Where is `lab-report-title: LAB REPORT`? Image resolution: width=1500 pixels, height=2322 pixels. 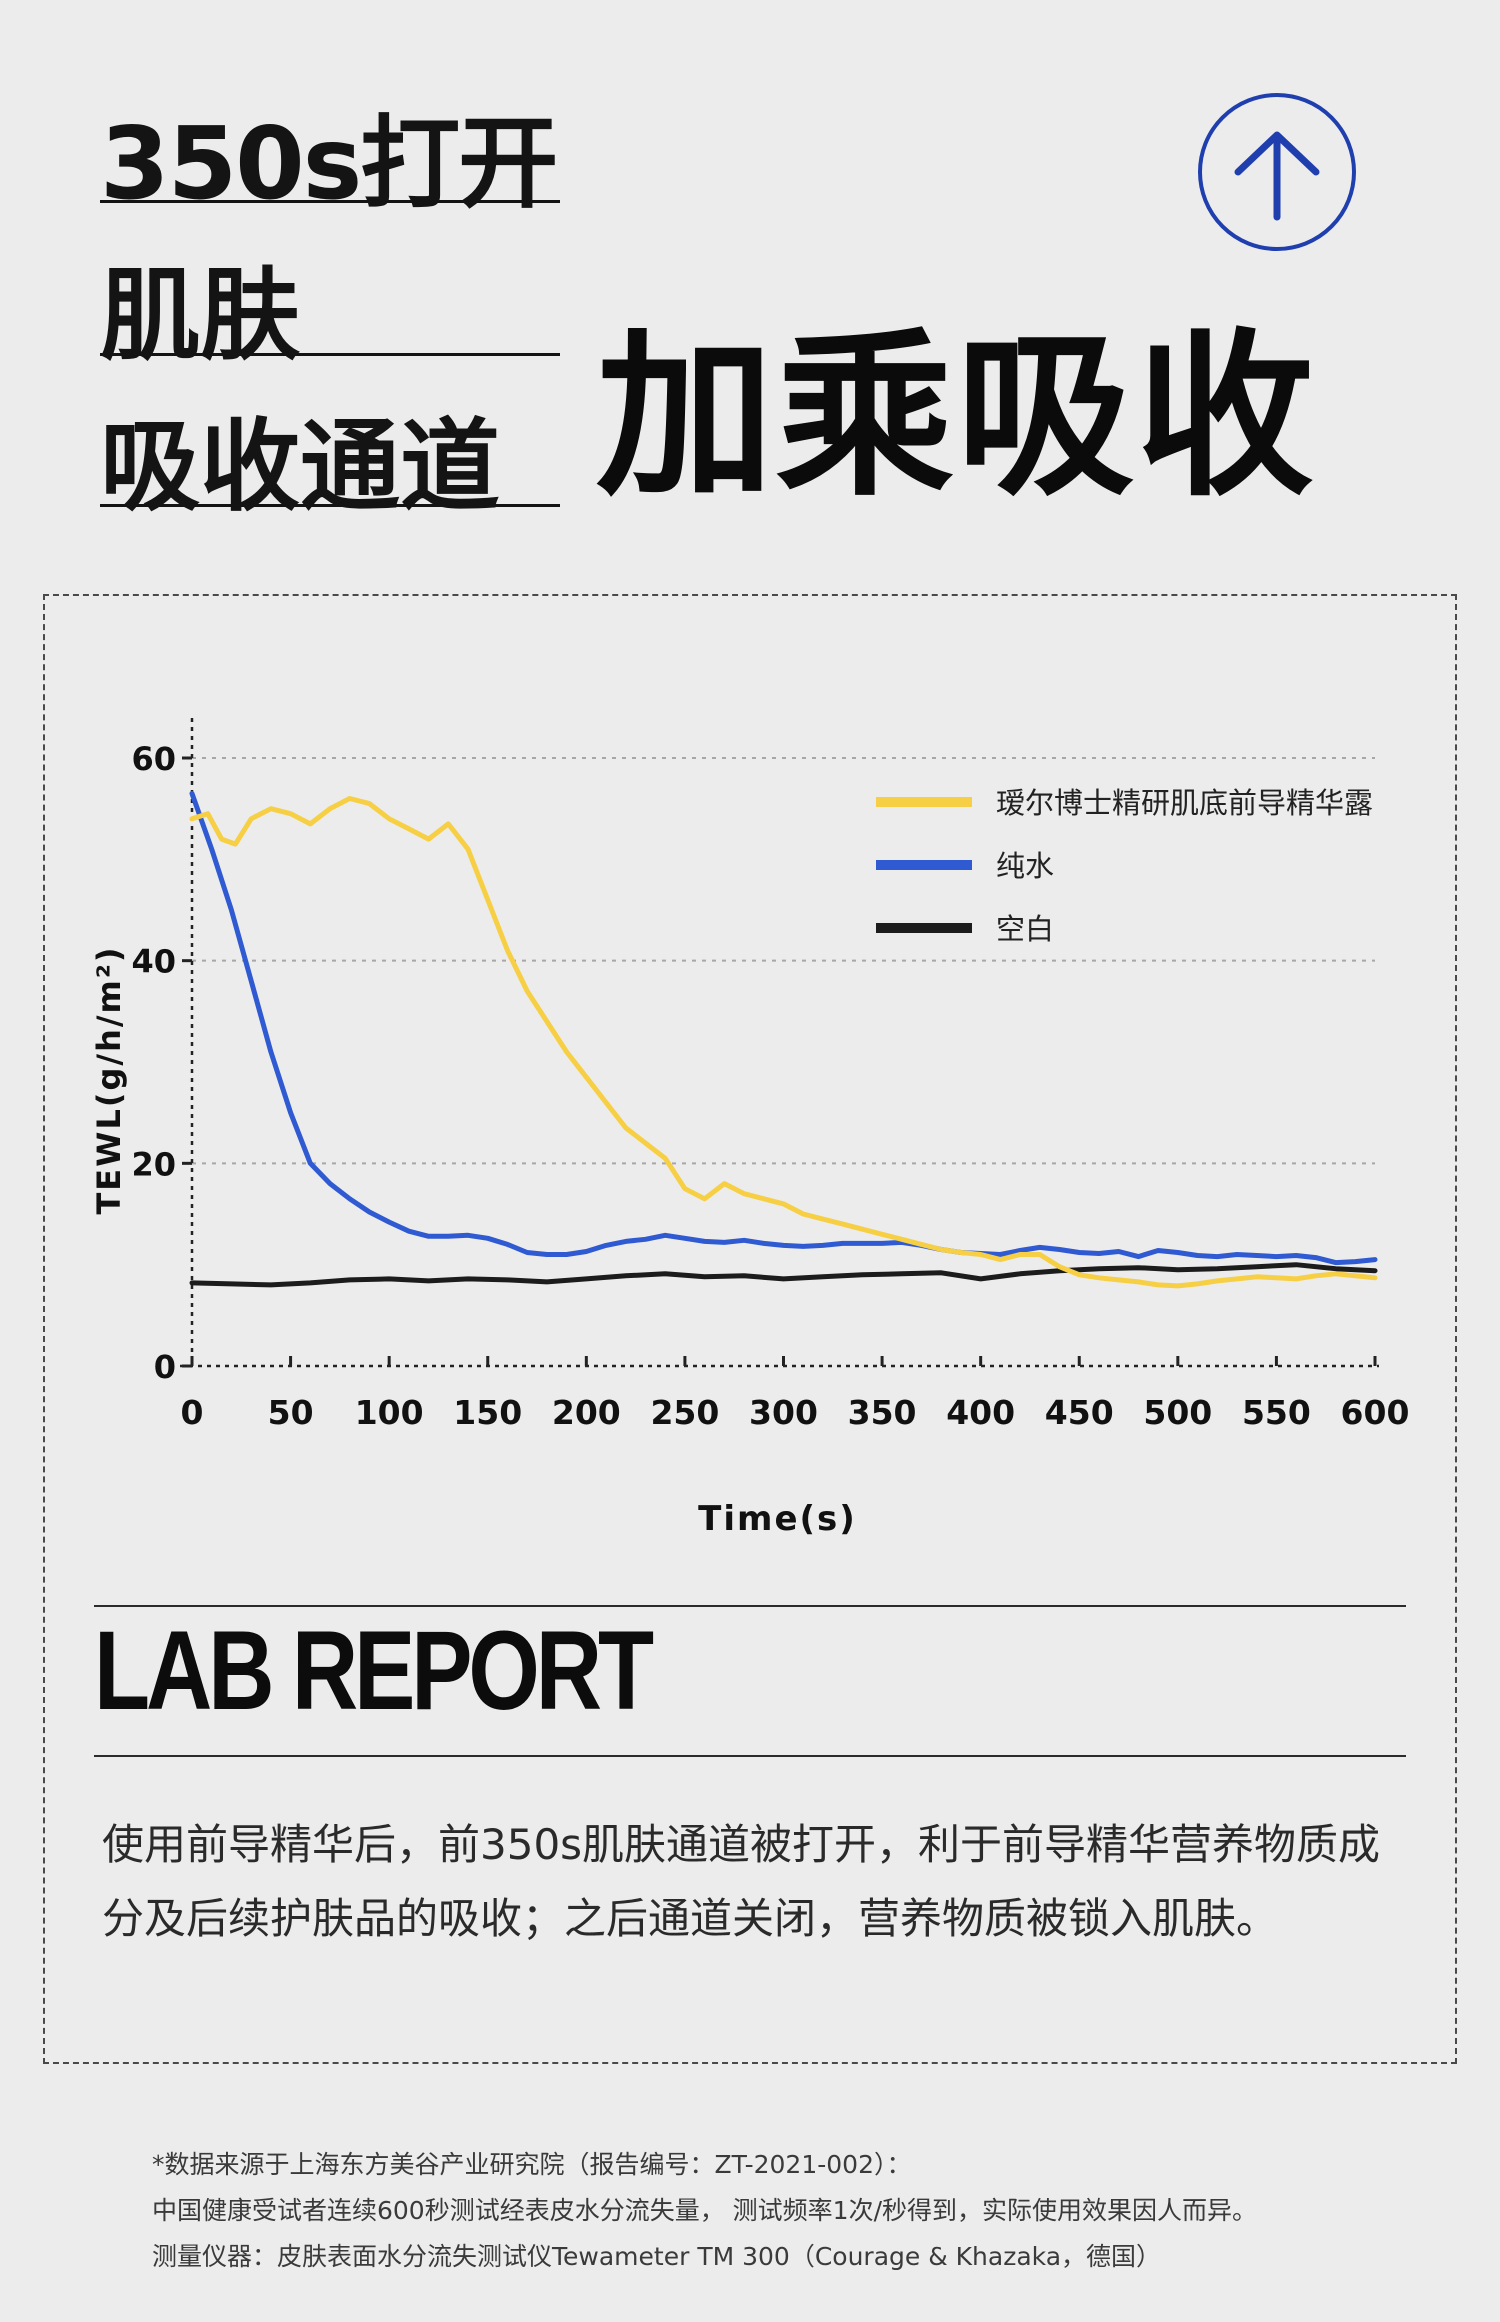
lab-report-title: LAB REPORT is located at coordinates (374, 1670).